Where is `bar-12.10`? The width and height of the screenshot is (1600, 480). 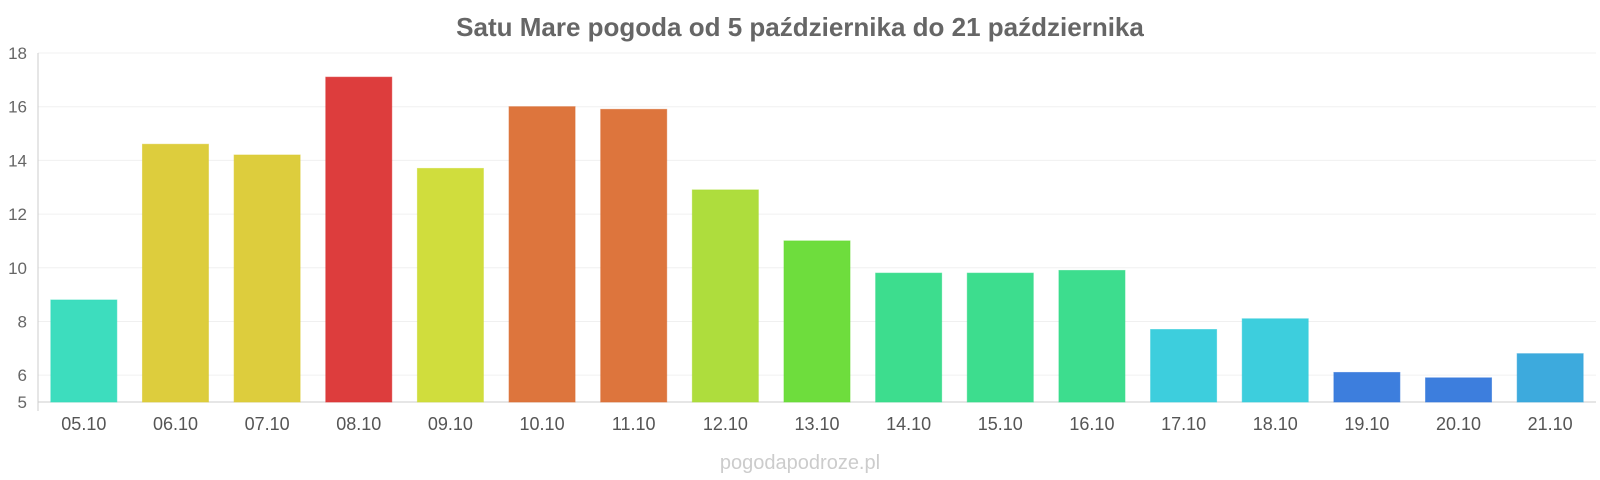
bar-12.10 is located at coordinates (725, 296).